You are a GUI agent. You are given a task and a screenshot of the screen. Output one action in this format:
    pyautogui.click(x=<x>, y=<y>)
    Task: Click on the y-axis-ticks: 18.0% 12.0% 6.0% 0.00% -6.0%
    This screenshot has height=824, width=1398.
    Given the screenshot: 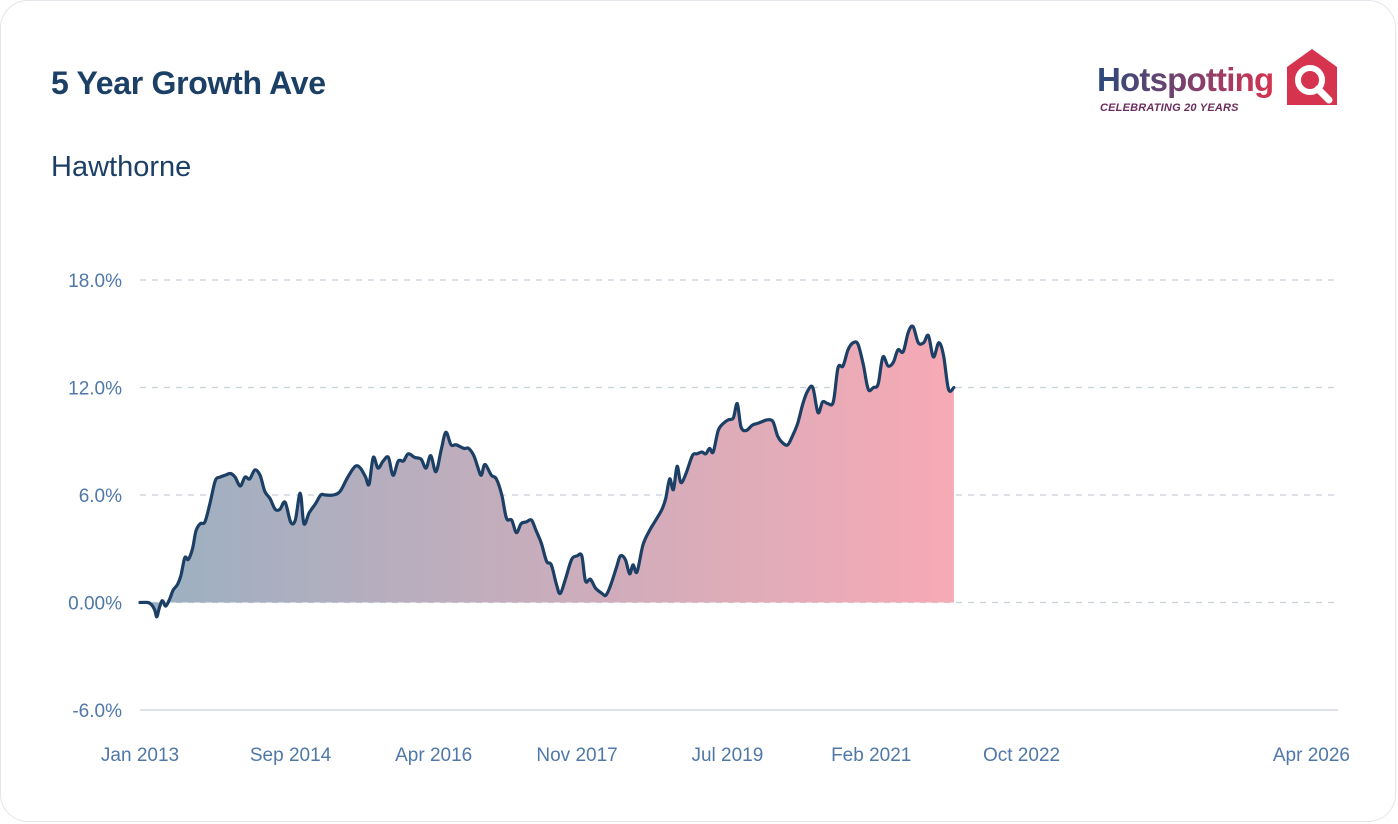 What is the action you would take?
    pyautogui.click(x=95, y=496)
    